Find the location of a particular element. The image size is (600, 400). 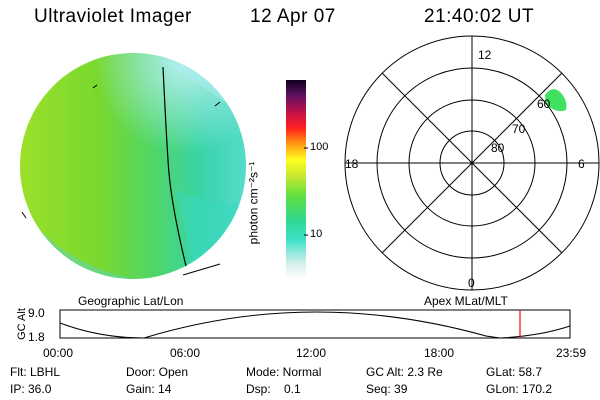

gcalt-info: GC Alt: 2.3 Re is located at coordinates (404, 372).